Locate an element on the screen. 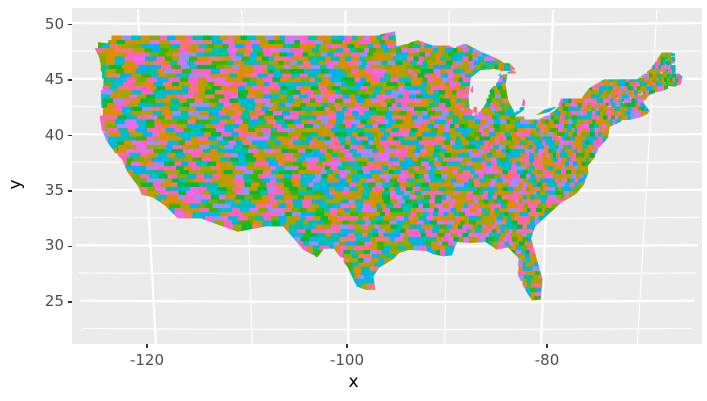  y-axis-title: y is located at coordinates (15, 184).